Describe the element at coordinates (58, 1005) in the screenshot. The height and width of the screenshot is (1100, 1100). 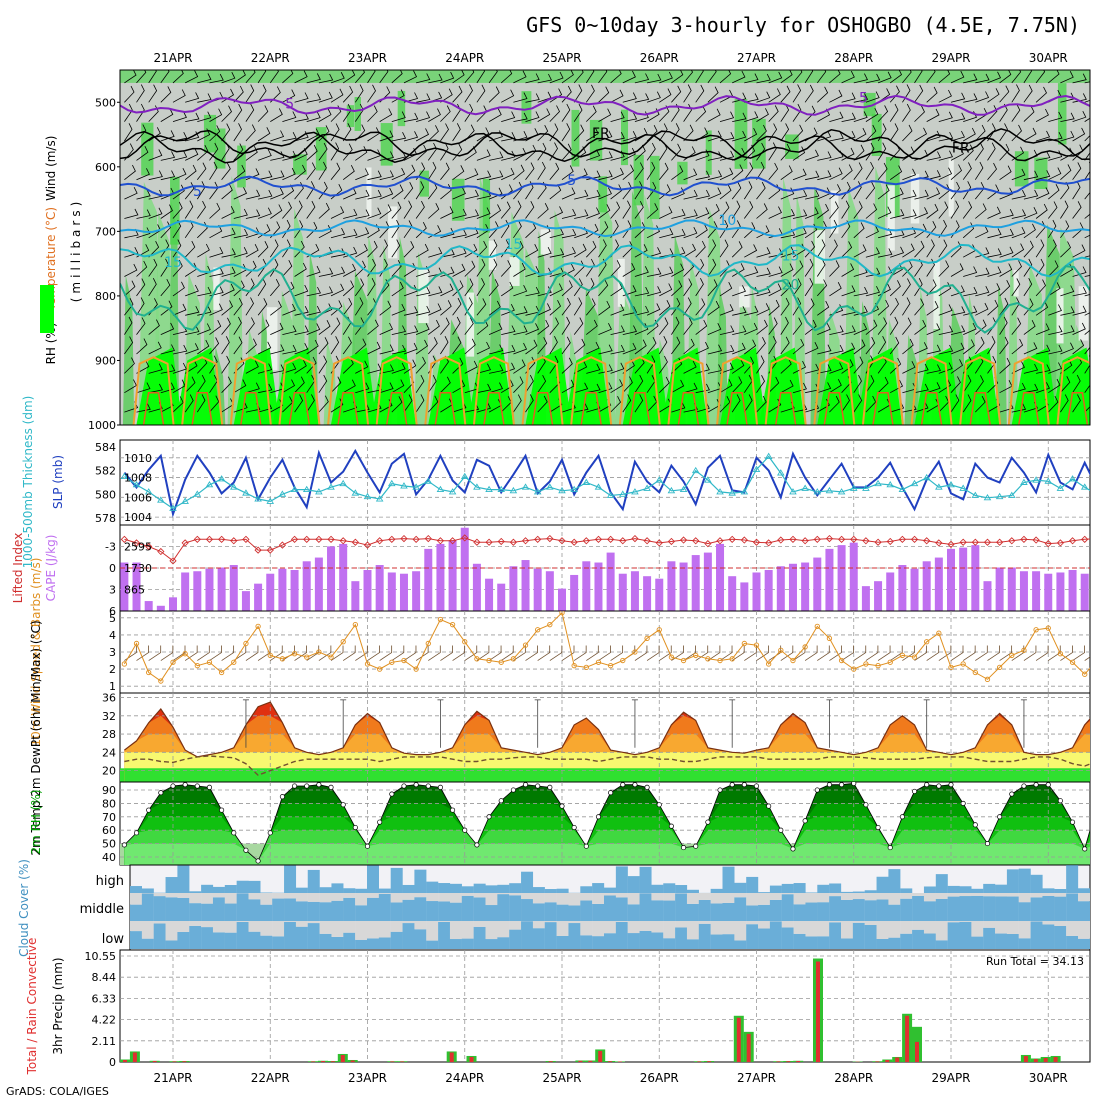
I see `svg-text: 3hr Precip (mm)` at that location.